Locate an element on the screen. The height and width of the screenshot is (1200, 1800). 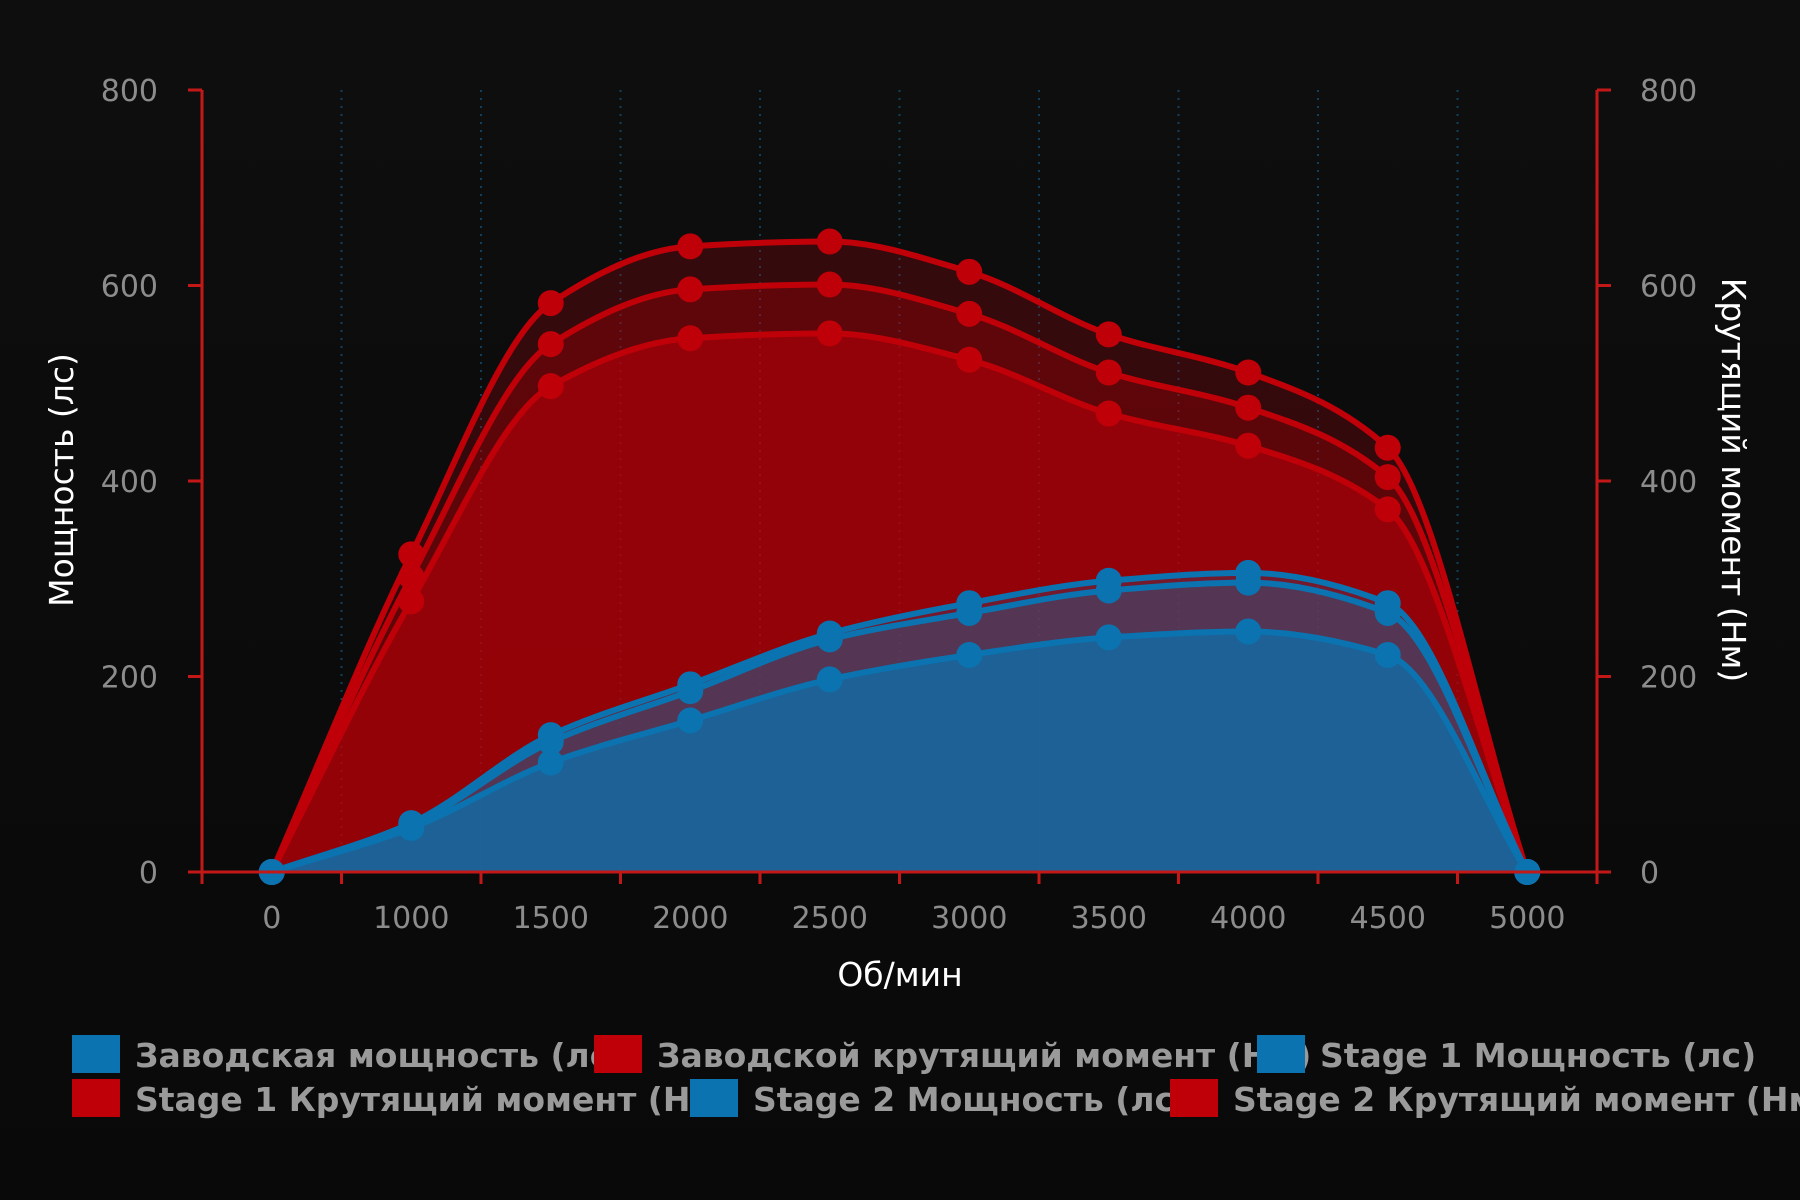
y-right-tick-label: 800 is located at coordinates (1668, 91).